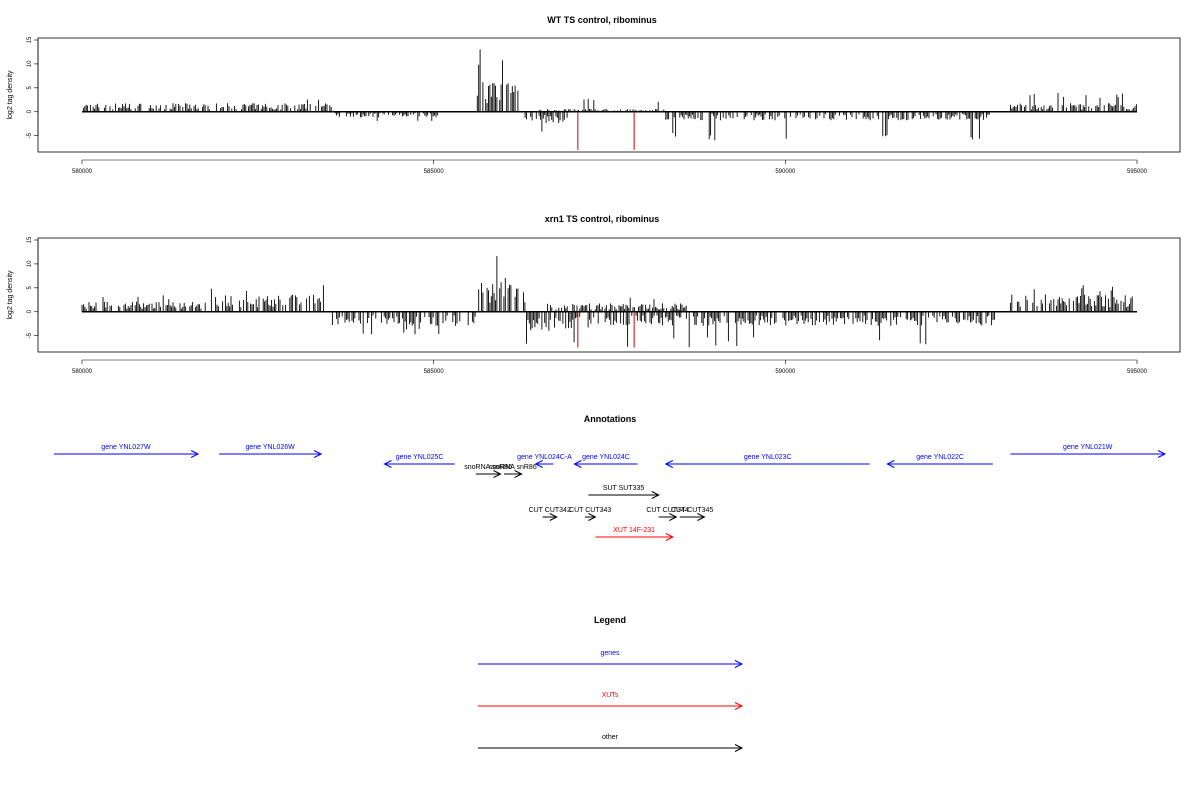  What do you see at coordinates (30, 335) in the screenshot?
I see `xrn1-y-tick-label: -5` at bounding box center [30, 335].